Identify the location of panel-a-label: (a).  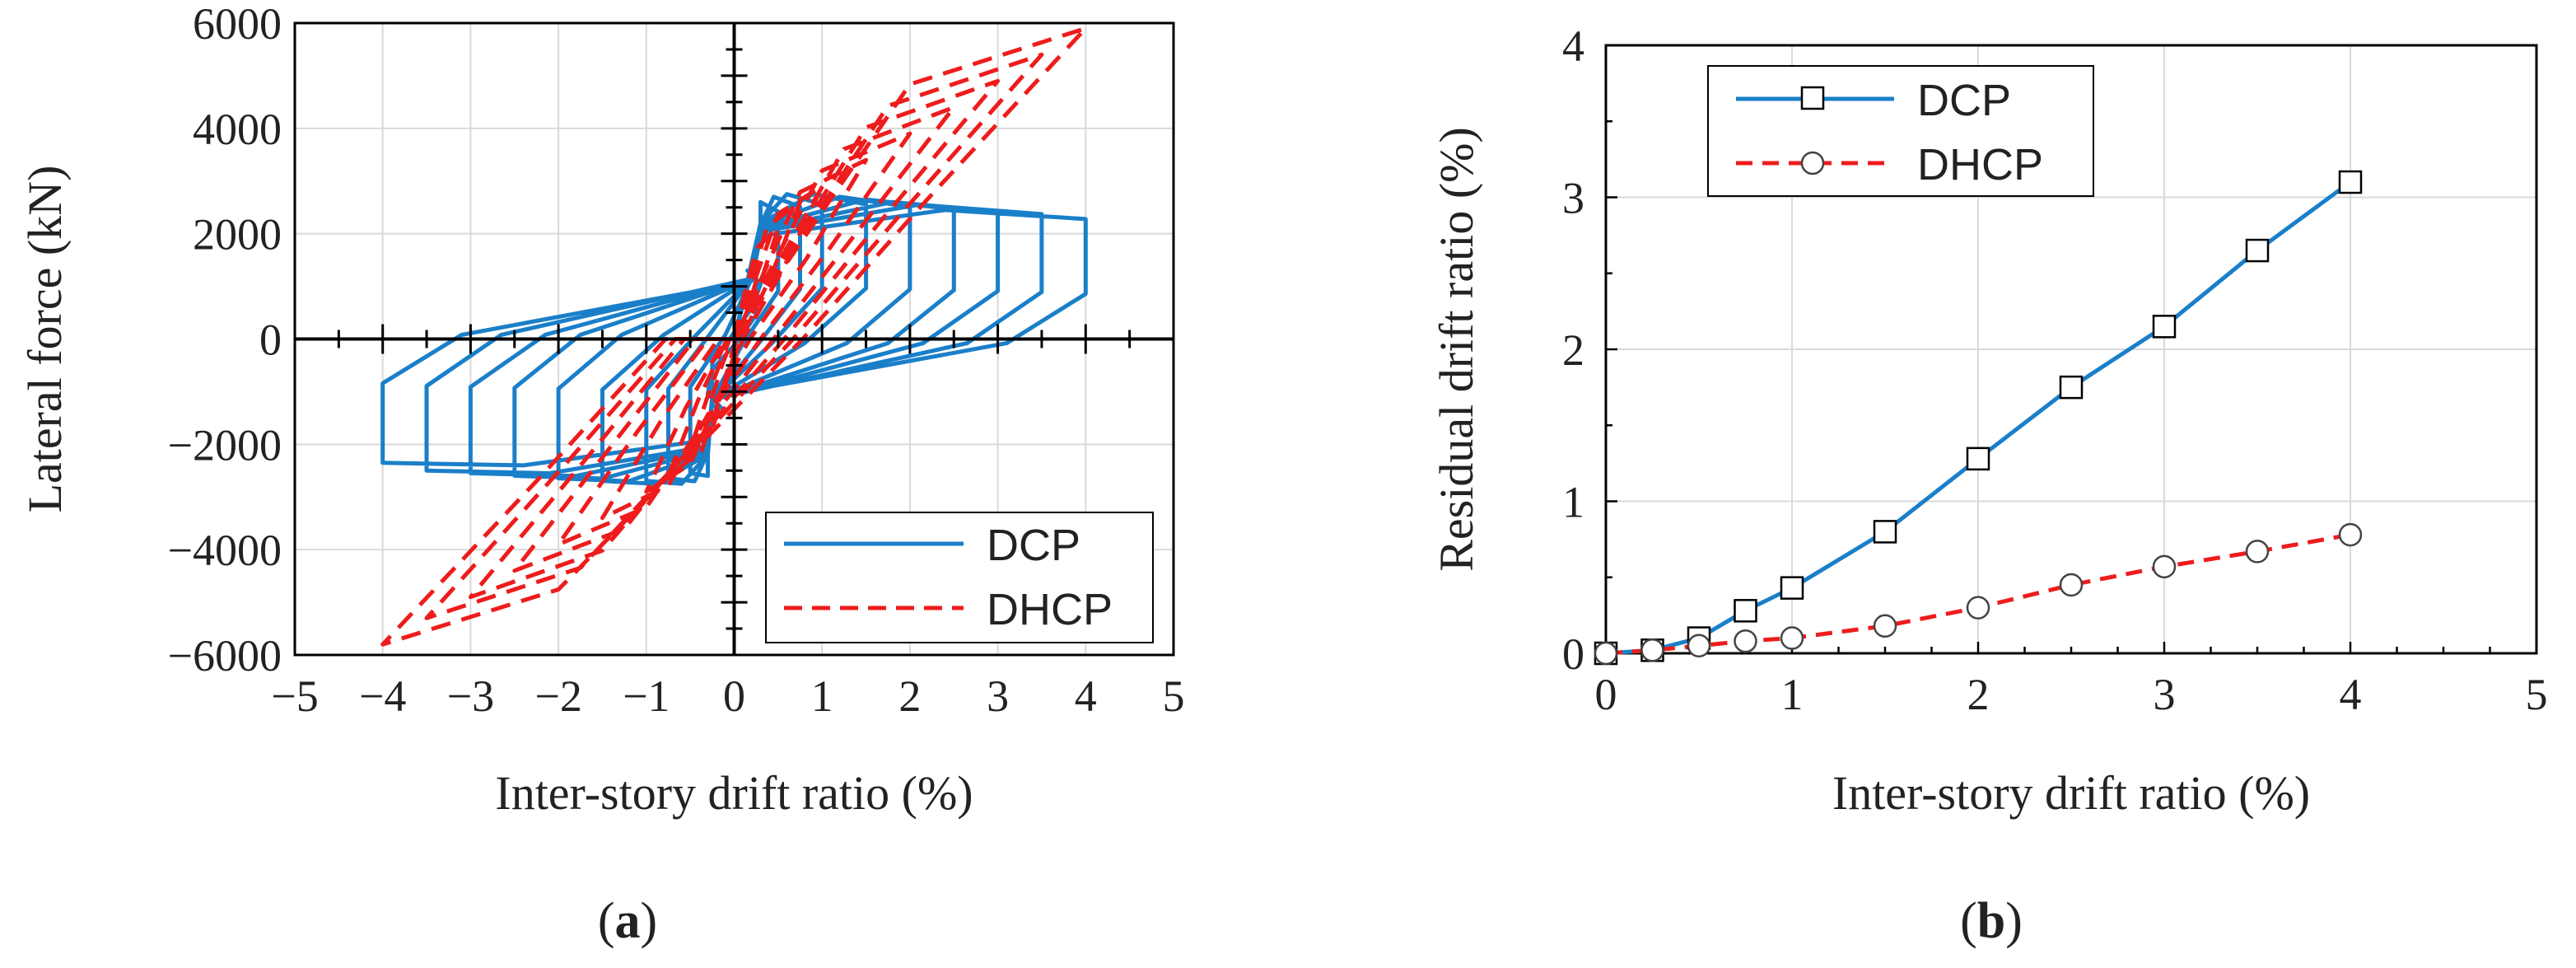
(627, 921).